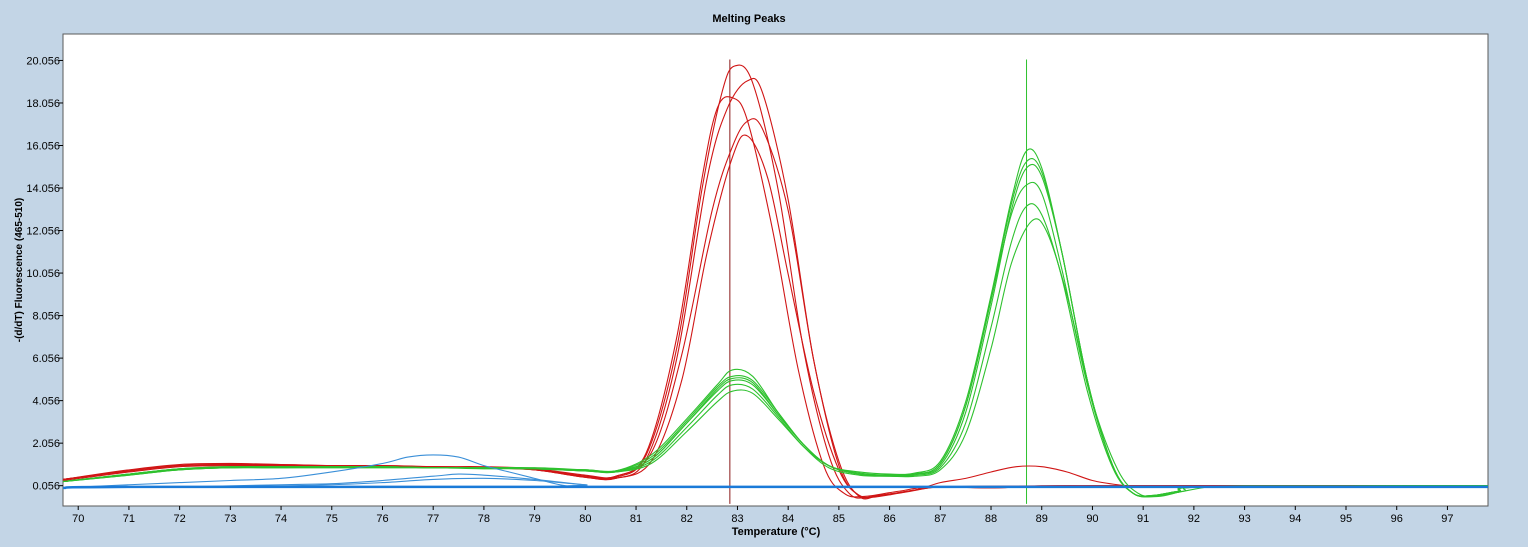 Image resolution: width=1528 pixels, height=547 pixels. What do you see at coordinates (129, 519) in the screenshot?
I see `x-tick-label: 71` at bounding box center [129, 519].